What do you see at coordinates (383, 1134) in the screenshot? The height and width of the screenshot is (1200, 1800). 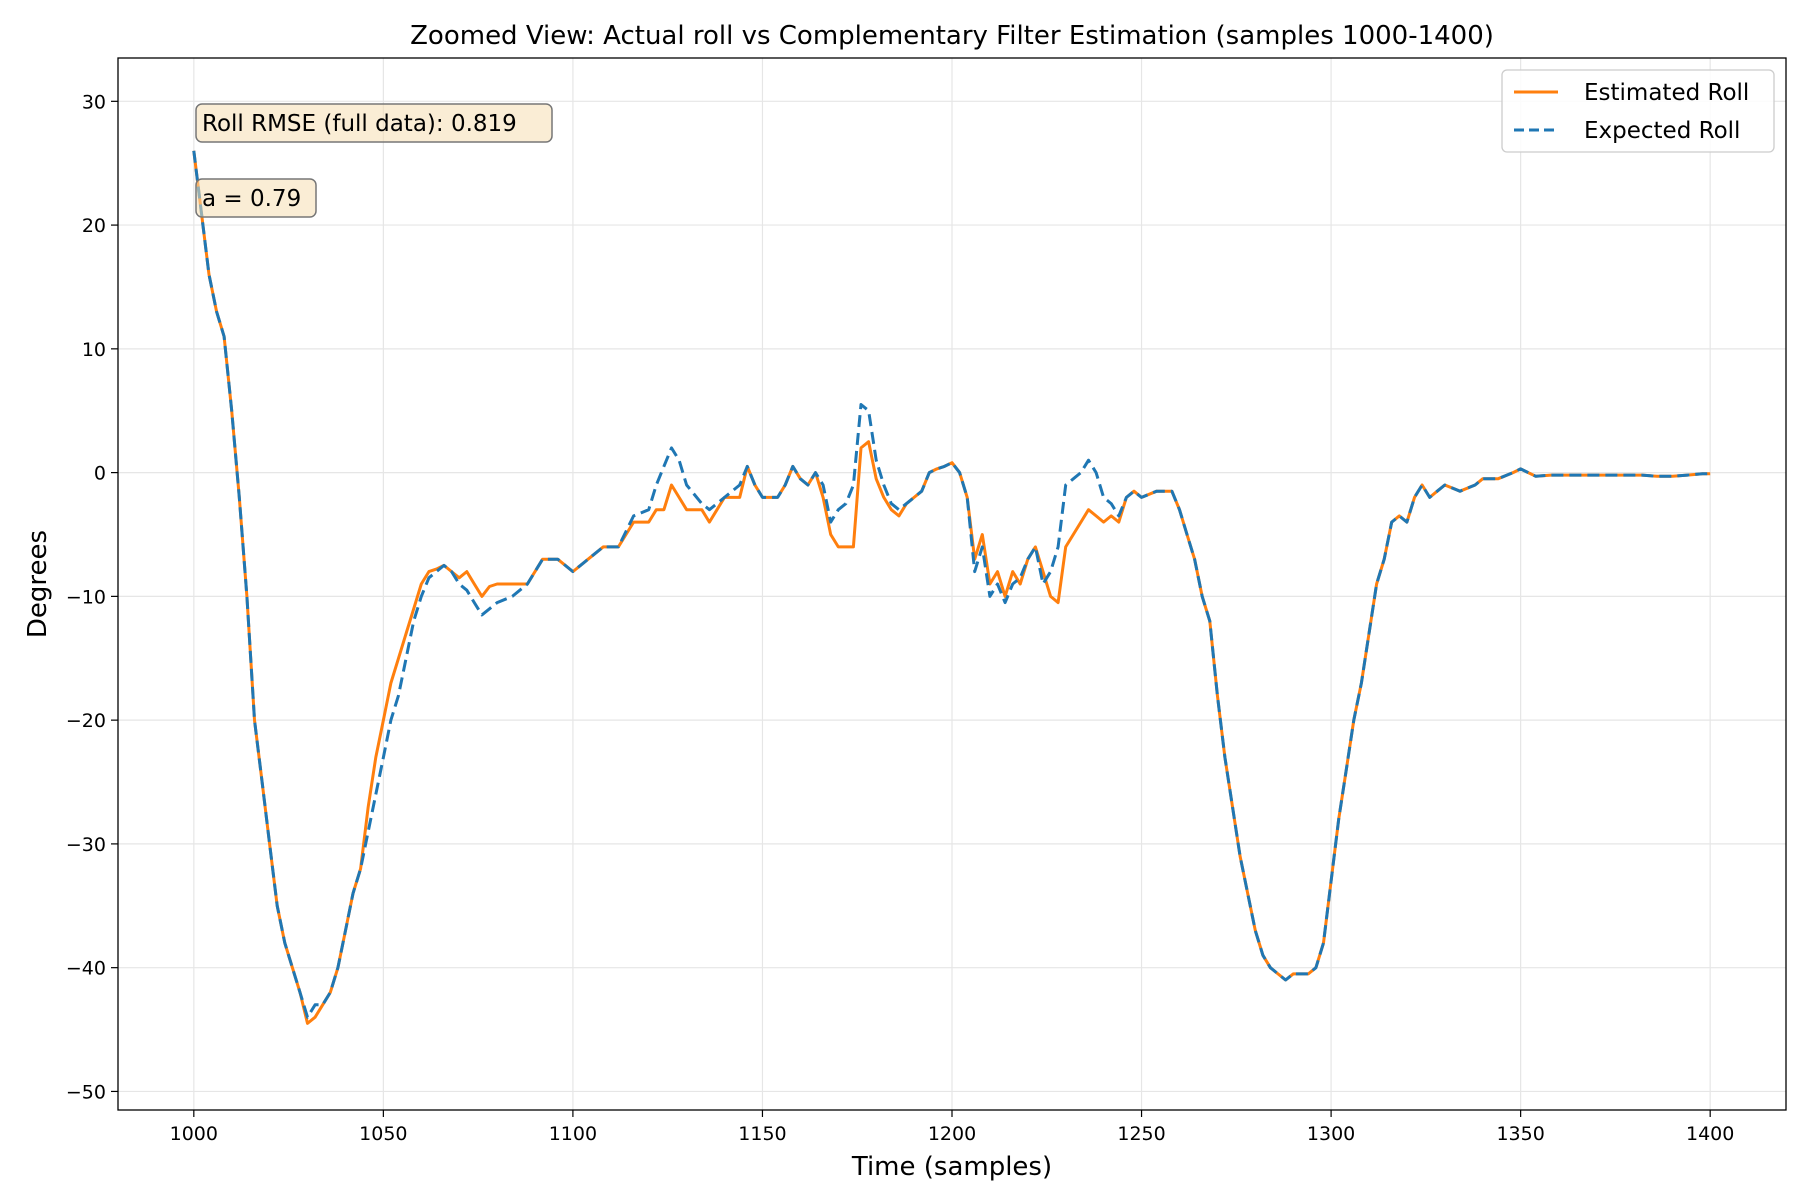 I see `x-tick-label: 1050` at bounding box center [383, 1134].